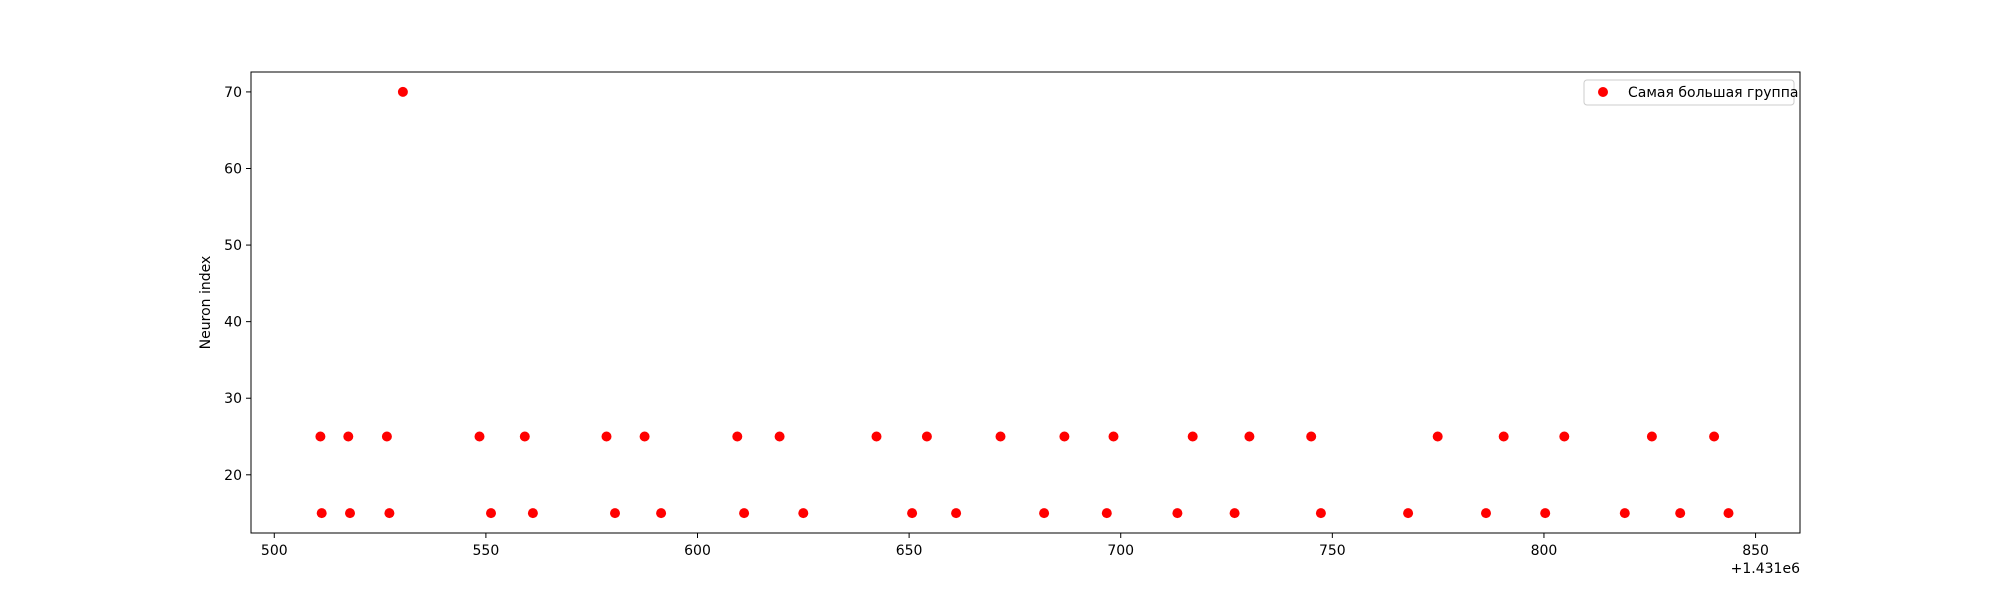  What do you see at coordinates (697, 551) in the screenshot?
I see `x-tick-label: 600` at bounding box center [697, 551].